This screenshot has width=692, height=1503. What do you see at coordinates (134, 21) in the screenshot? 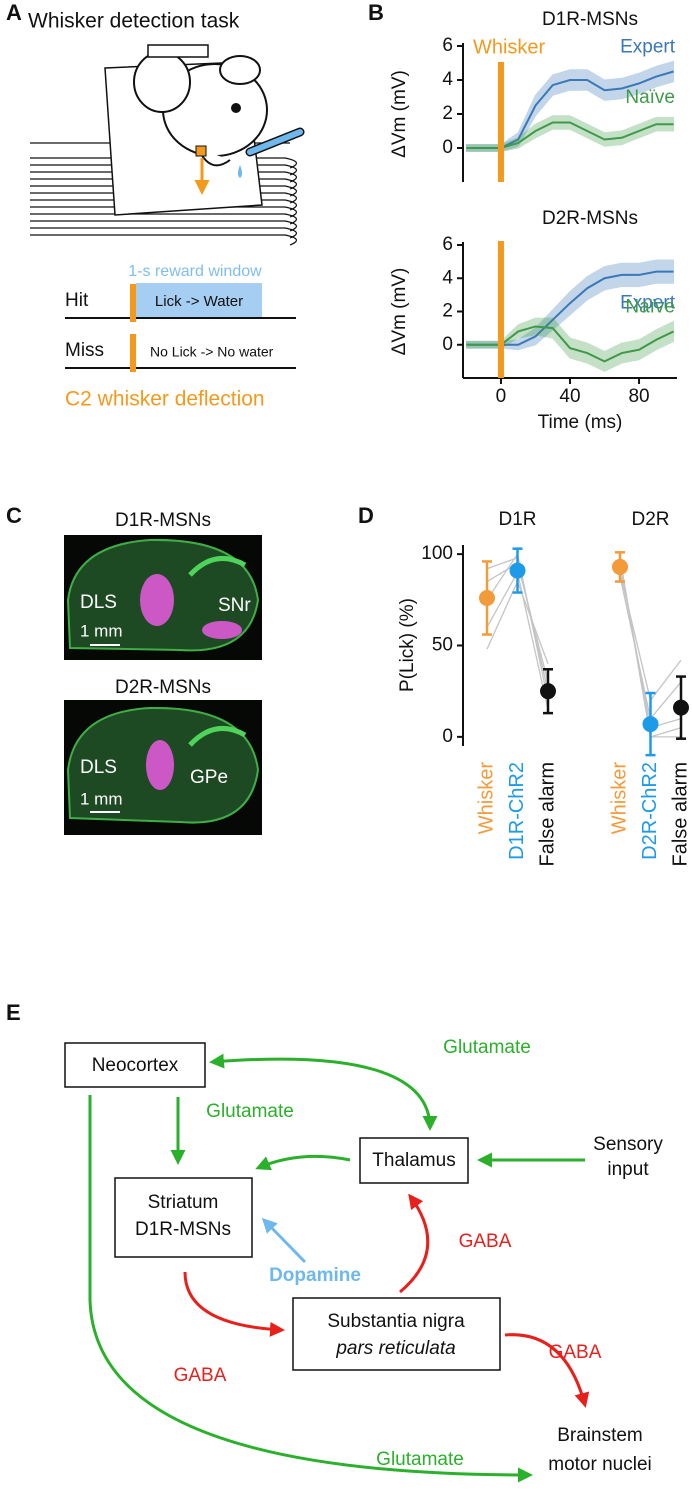
I see `panel-title: Whisker detection task` at bounding box center [134, 21].